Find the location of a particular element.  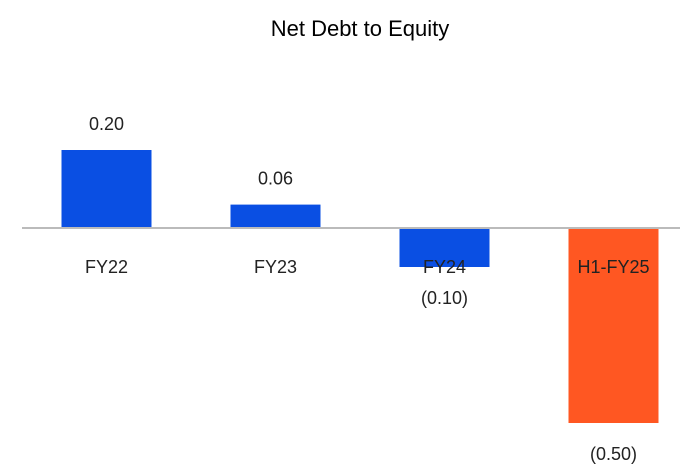

value-label: (0.10) is located at coordinates (444, 298).